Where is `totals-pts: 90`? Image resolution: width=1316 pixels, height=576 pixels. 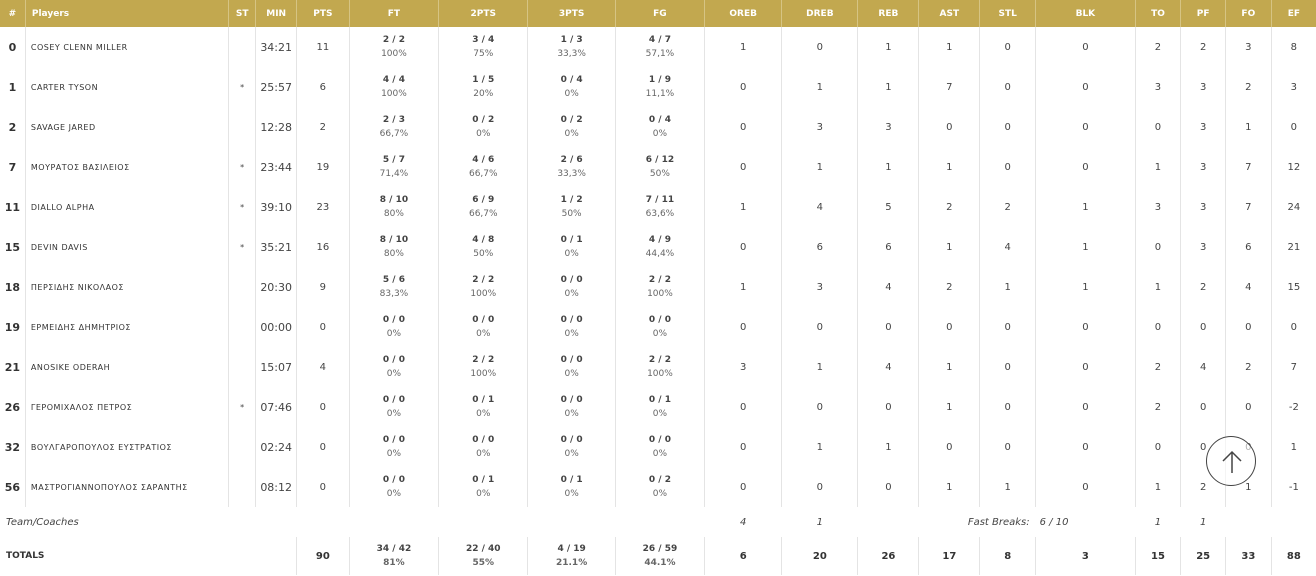
totals-pts: 90 is located at coordinates (323, 556).